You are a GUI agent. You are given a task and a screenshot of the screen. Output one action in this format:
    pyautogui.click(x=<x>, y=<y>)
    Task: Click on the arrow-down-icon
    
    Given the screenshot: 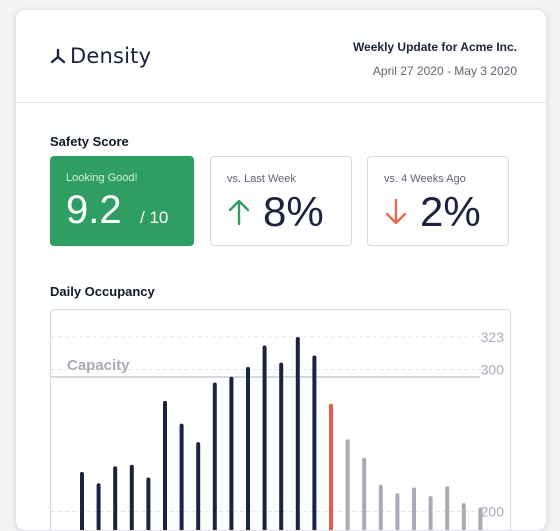 What is the action you would take?
    pyautogui.click(x=396, y=211)
    